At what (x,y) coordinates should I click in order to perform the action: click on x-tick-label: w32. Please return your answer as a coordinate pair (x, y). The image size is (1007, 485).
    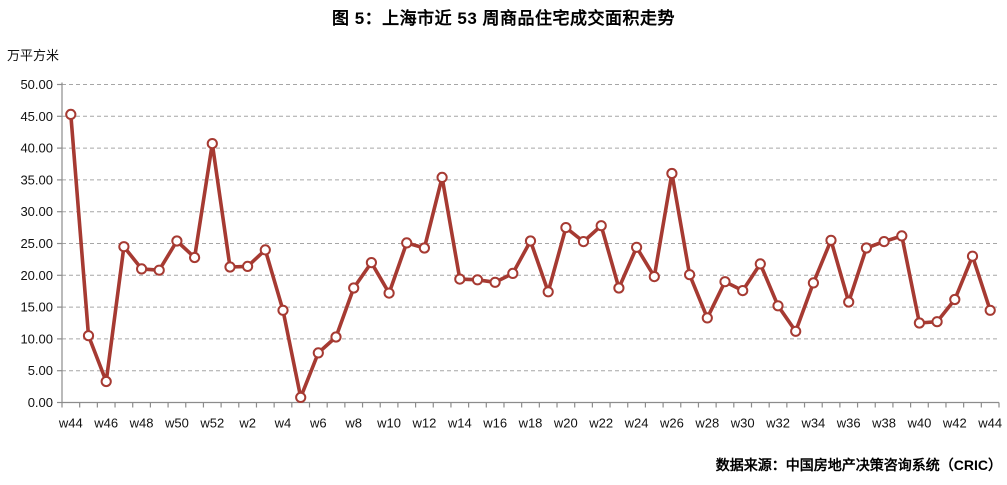
    Looking at the image, I should click on (777, 423).